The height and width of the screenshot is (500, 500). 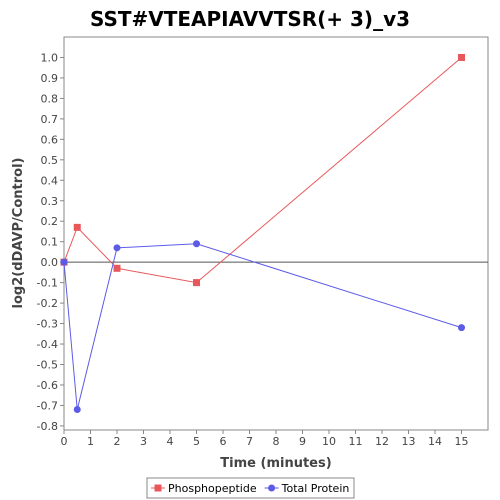 I want to click on x-tick-label: 11, so click(x=356, y=441).